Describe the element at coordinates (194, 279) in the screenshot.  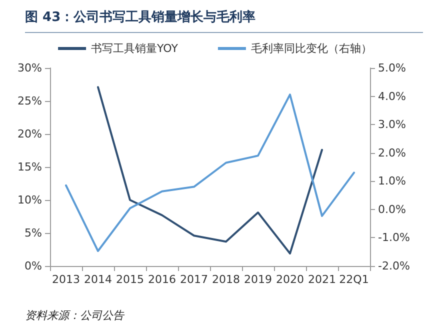
I see `x-tick-label: 2017` at that location.